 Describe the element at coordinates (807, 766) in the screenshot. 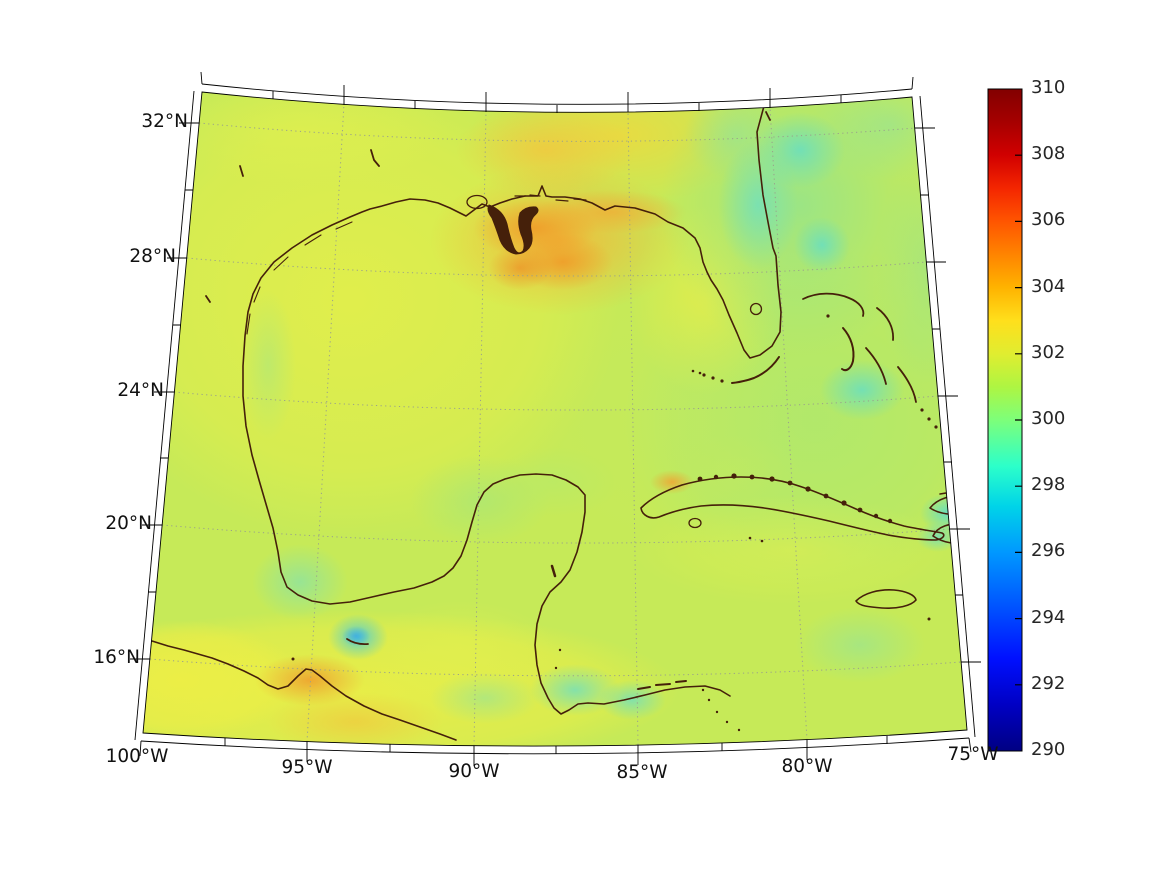

I see `lon-tick-label-80w: 80°W` at that location.